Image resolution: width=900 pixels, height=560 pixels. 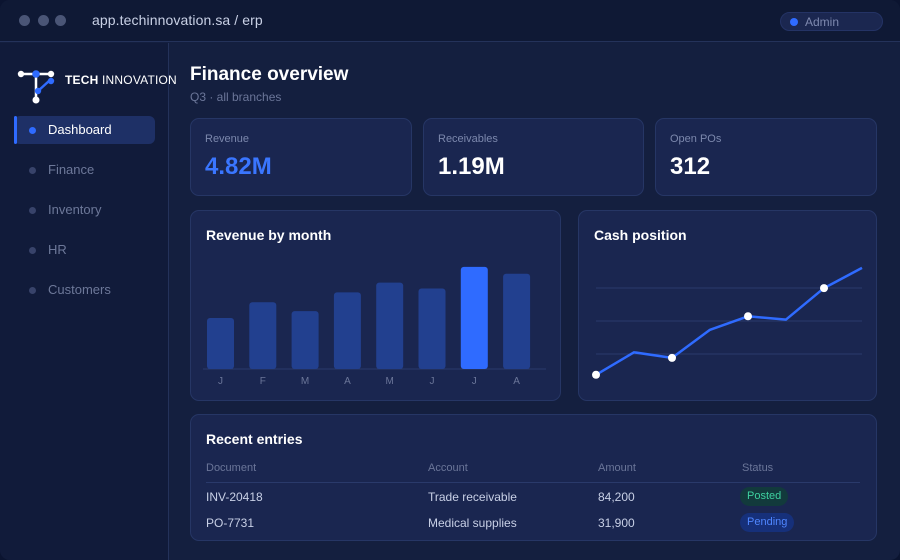 What do you see at coordinates (79, 289) in the screenshot?
I see `sidebar-item-label: Customers` at bounding box center [79, 289].